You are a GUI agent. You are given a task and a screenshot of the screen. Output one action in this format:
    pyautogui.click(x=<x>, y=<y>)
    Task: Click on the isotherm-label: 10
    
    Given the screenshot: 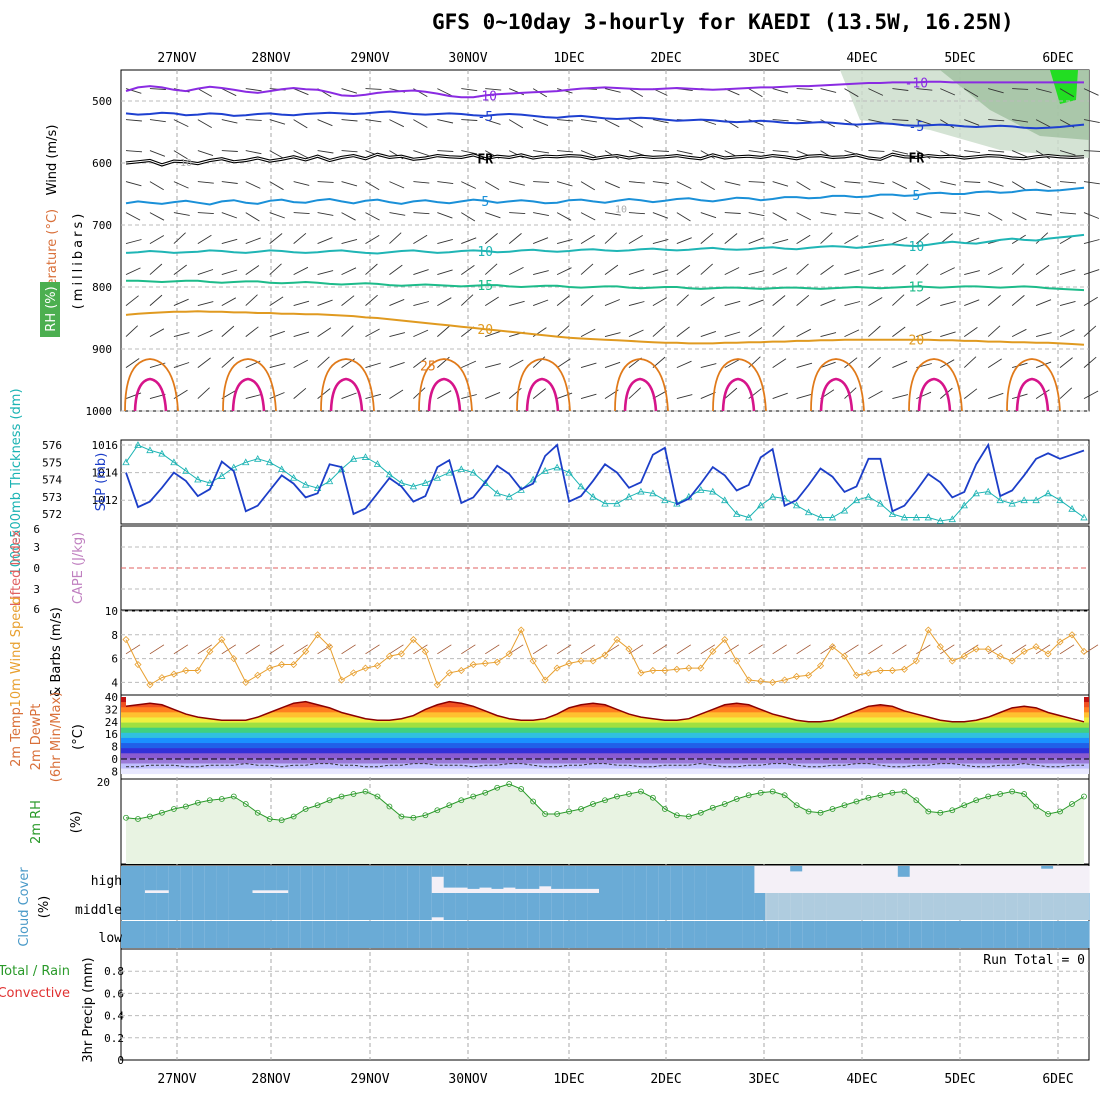 What is the action you would take?
    pyautogui.click(x=485, y=252)
    